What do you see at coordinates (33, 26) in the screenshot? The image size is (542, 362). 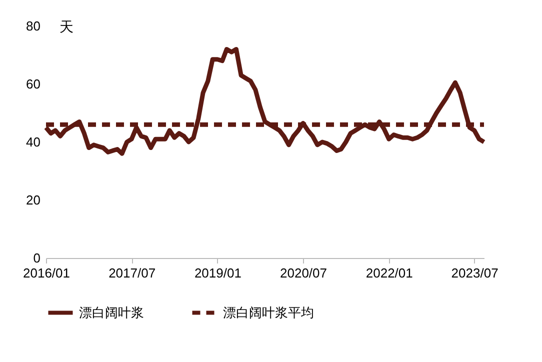 I see `y-tick-label: 80` at bounding box center [33, 26].